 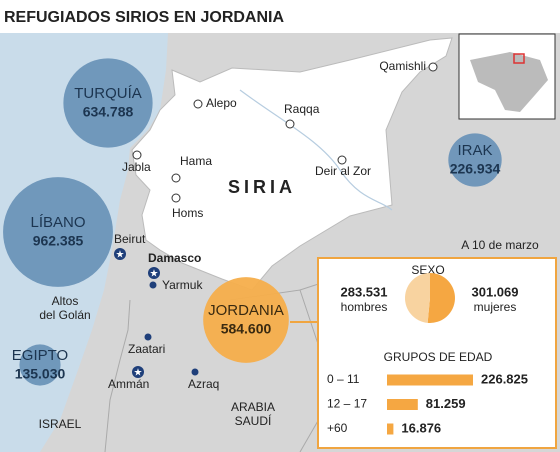 What do you see at coordinates (495, 307) in the screenshot?
I see `sex-name: mujeres` at bounding box center [495, 307].